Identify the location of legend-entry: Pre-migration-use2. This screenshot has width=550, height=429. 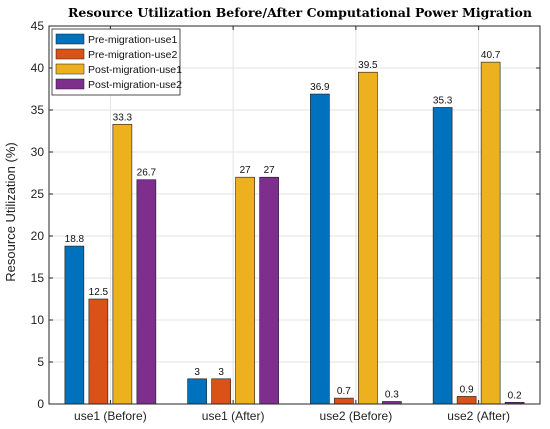
(132, 55).